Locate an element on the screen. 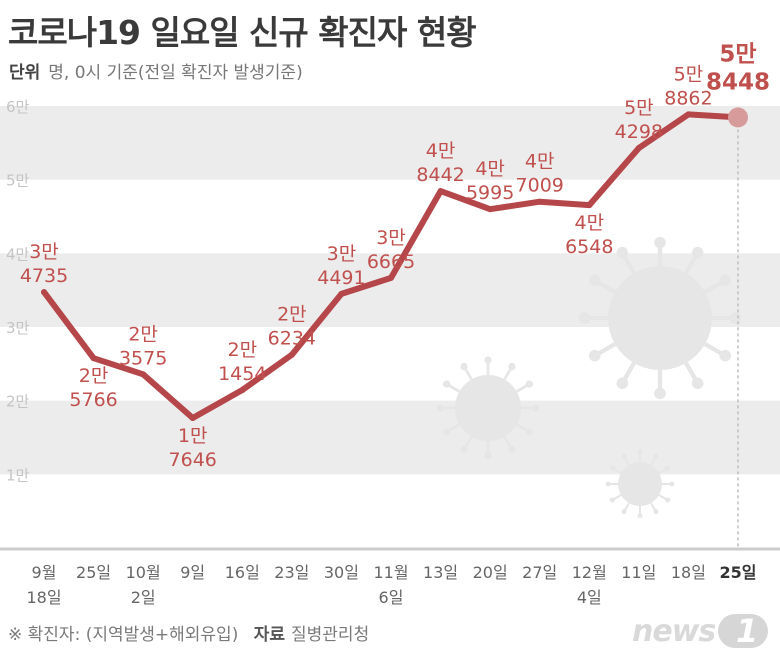 The width and height of the screenshot is (780, 662). data-label-bottom: 7009 is located at coordinates (540, 186).